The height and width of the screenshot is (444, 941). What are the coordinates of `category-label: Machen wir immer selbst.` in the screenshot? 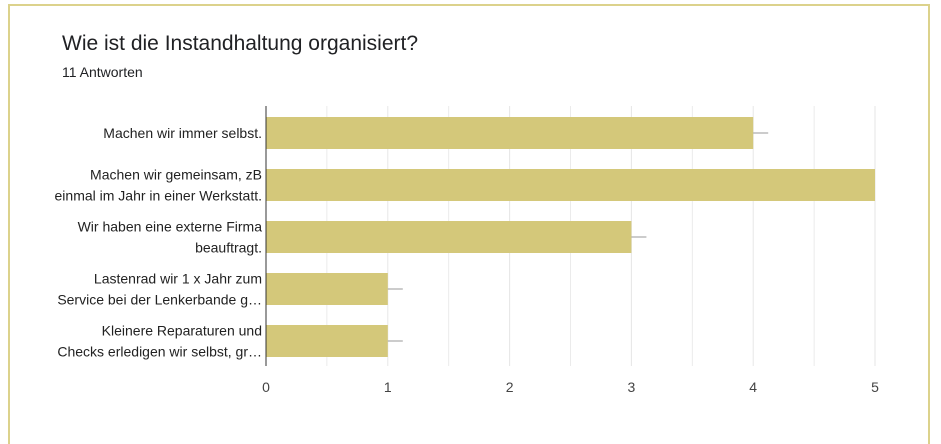 It's located at (182, 133).